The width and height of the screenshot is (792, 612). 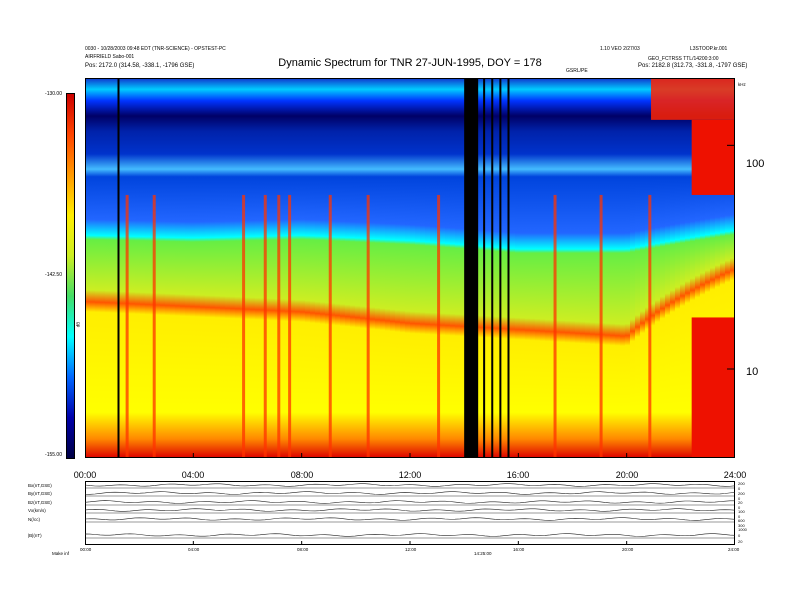 I want to click on panel-right-tick-12: 20, so click(x=740, y=541).